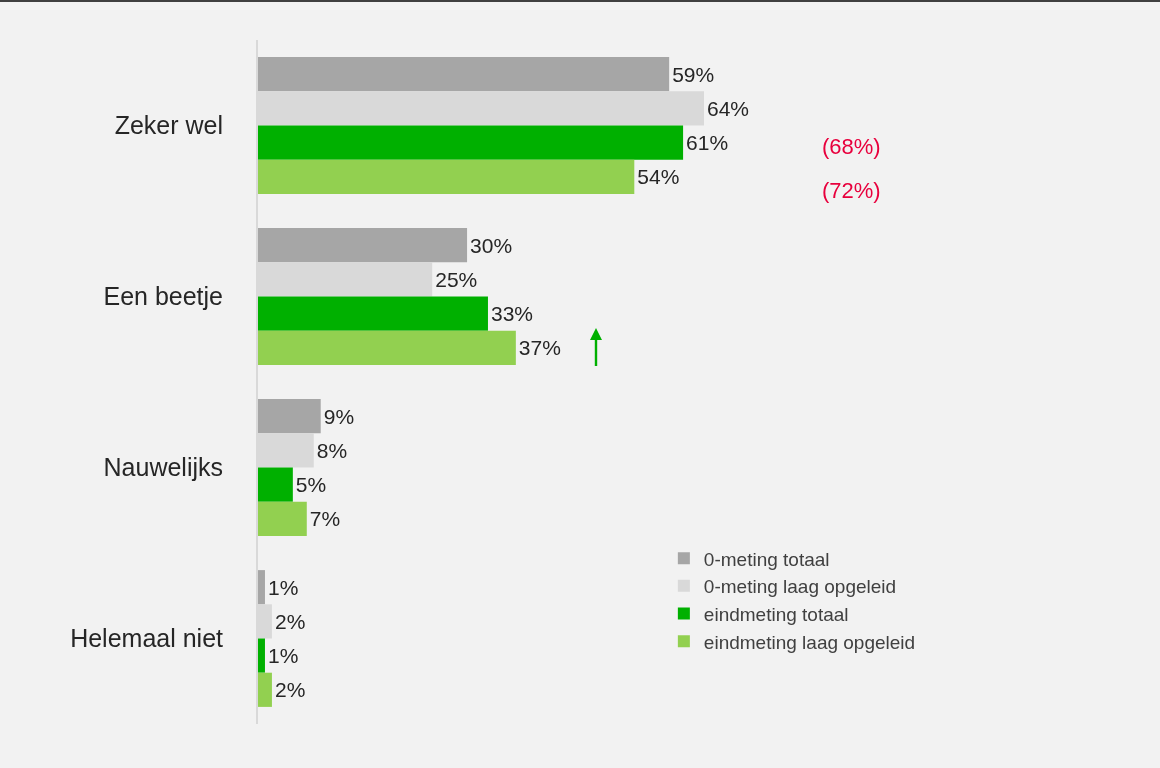 The image size is (1160, 768). Describe the element at coordinates (728, 108) in the screenshot. I see `data-label: 64%` at that location.